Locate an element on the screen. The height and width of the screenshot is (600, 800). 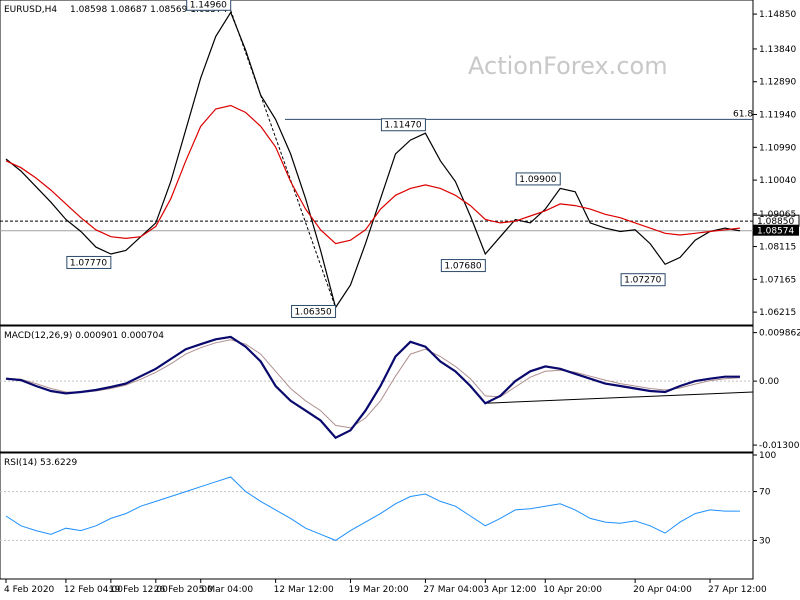
rsi-line is located at coordinates (372, 508).